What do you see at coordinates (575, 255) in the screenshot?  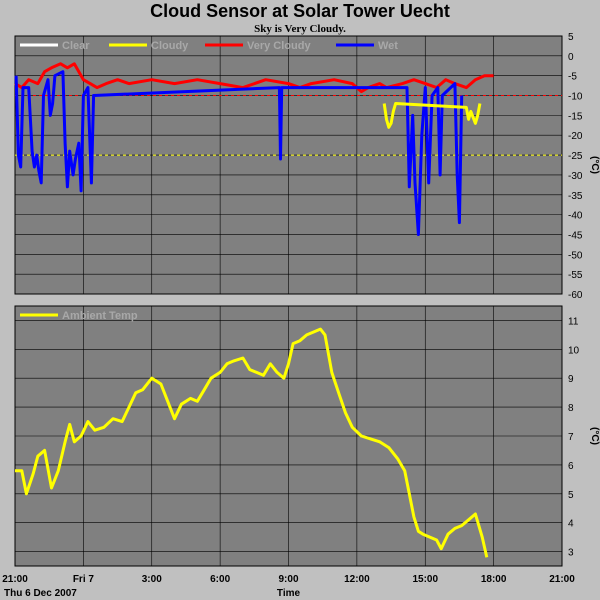 I see `y-tick-label: -50` at bounding box center [575, 255].